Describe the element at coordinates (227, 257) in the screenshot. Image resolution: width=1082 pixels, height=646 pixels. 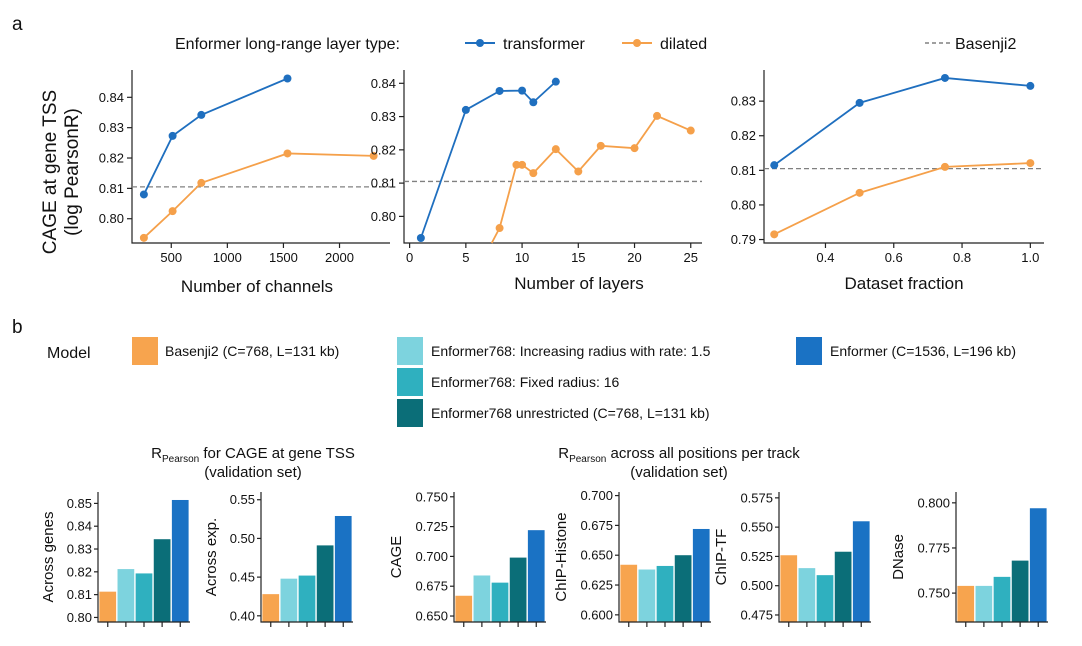
I see `x-tick-label: 1000` at that location.